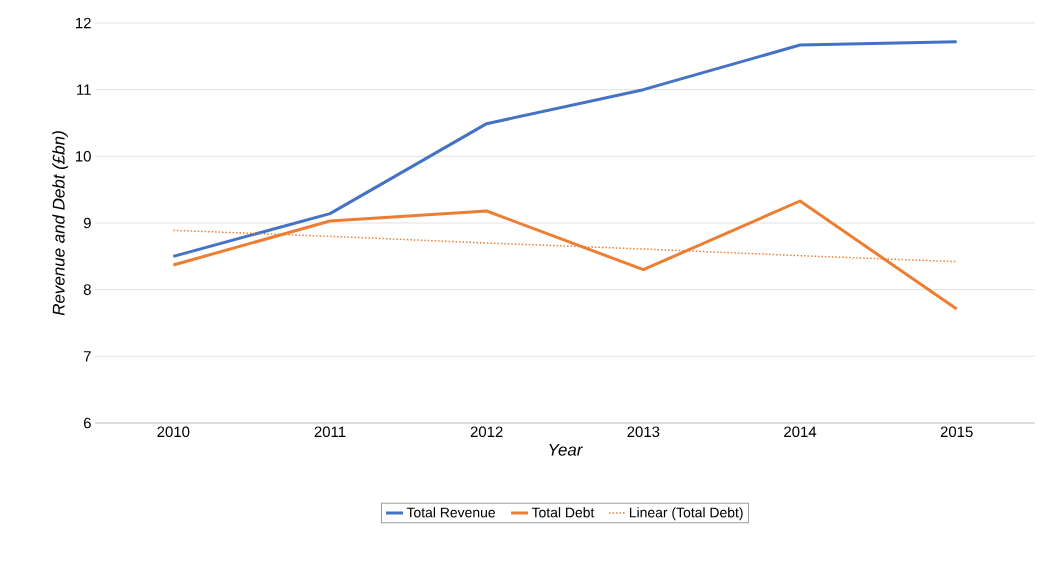 The image size is (1038, 563). Describe the element at coordinates (87, 356) in the screenshot. I see `y-tick-label: 7` at that location.